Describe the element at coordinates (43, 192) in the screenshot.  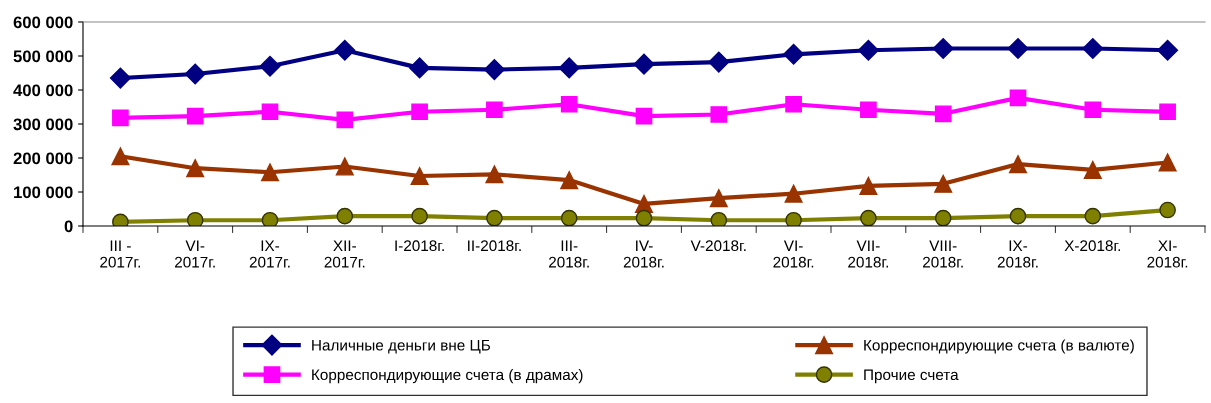
I see `y-tick-label: 100 000` at that location.